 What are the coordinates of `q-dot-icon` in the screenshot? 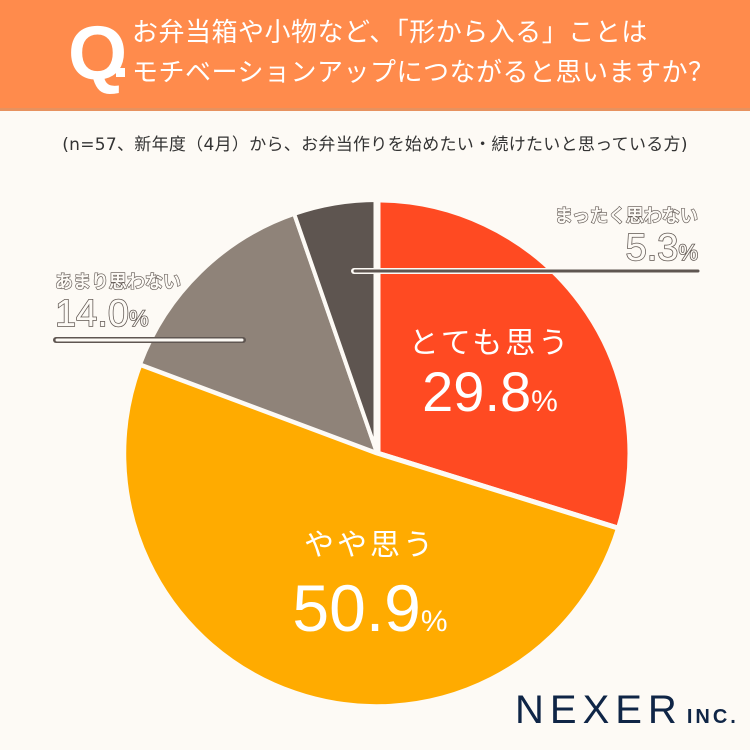 It's located at (120, 72).